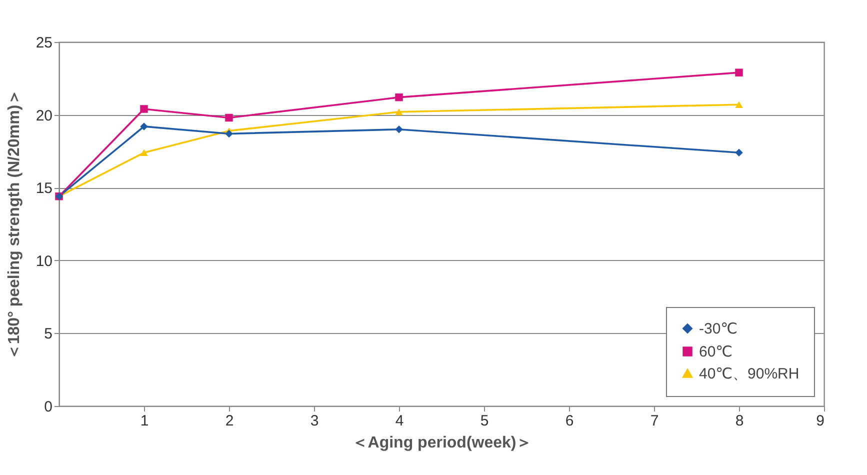  I want to click on x-tick-label: 3, so click(314, 421).